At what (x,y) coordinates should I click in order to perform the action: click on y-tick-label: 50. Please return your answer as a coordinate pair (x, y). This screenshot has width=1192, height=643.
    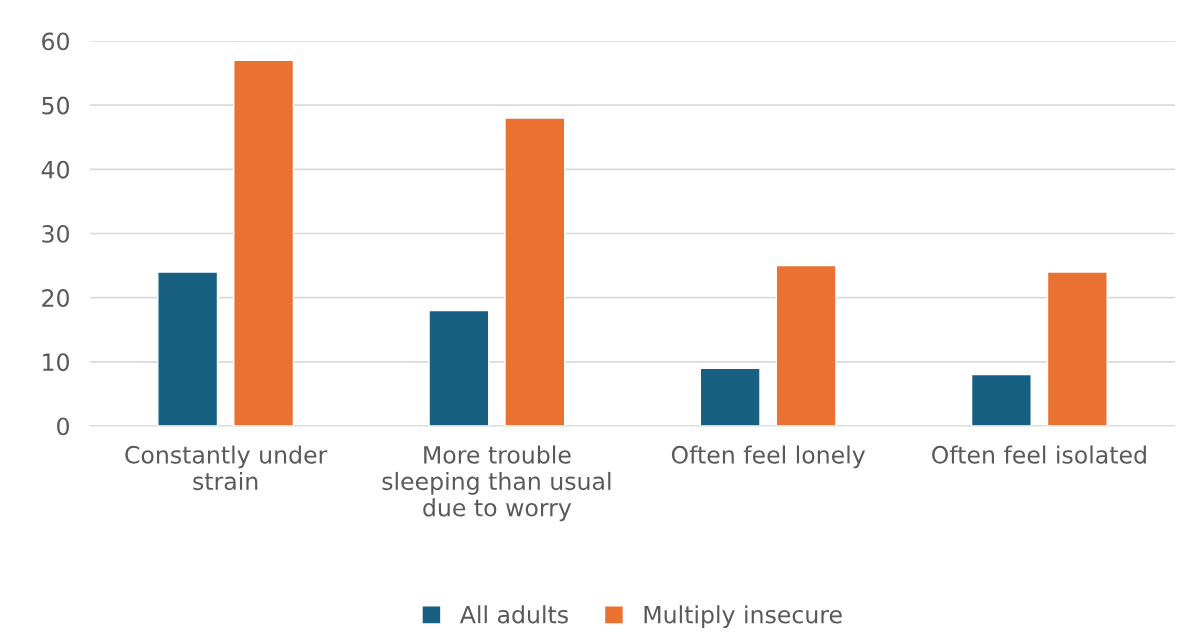
    Looking at the image, I should click on (55, 105).